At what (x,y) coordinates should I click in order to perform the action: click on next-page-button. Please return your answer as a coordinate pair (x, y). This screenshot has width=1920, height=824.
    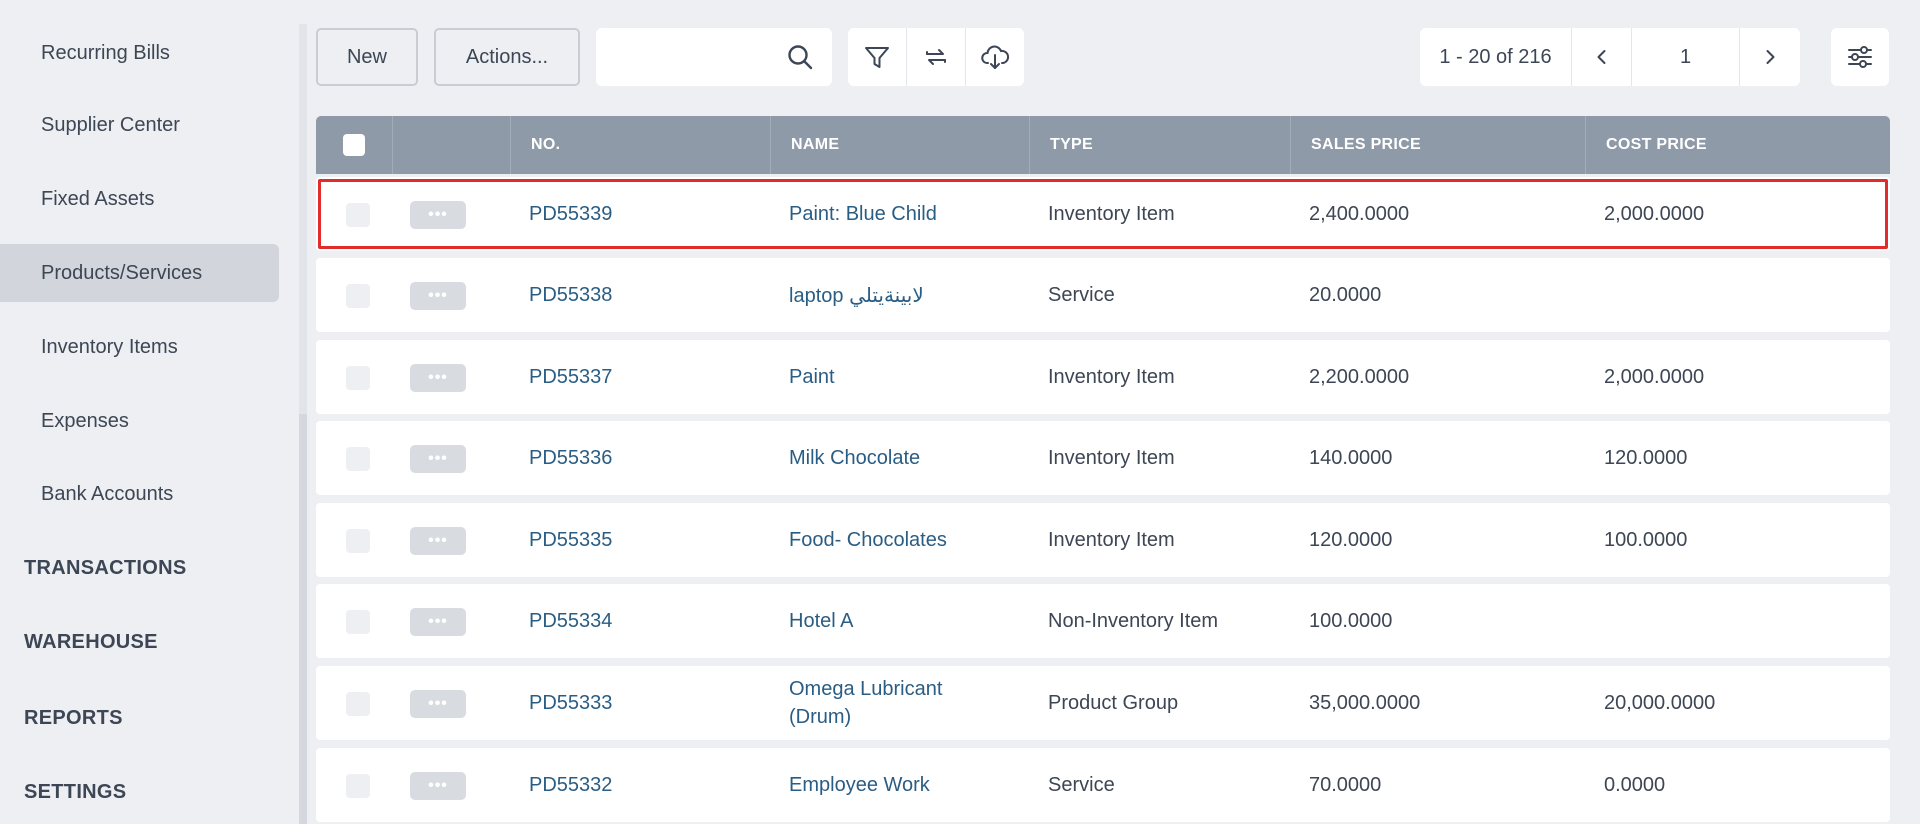
    Looking at the image, I should click on (1770, 57).